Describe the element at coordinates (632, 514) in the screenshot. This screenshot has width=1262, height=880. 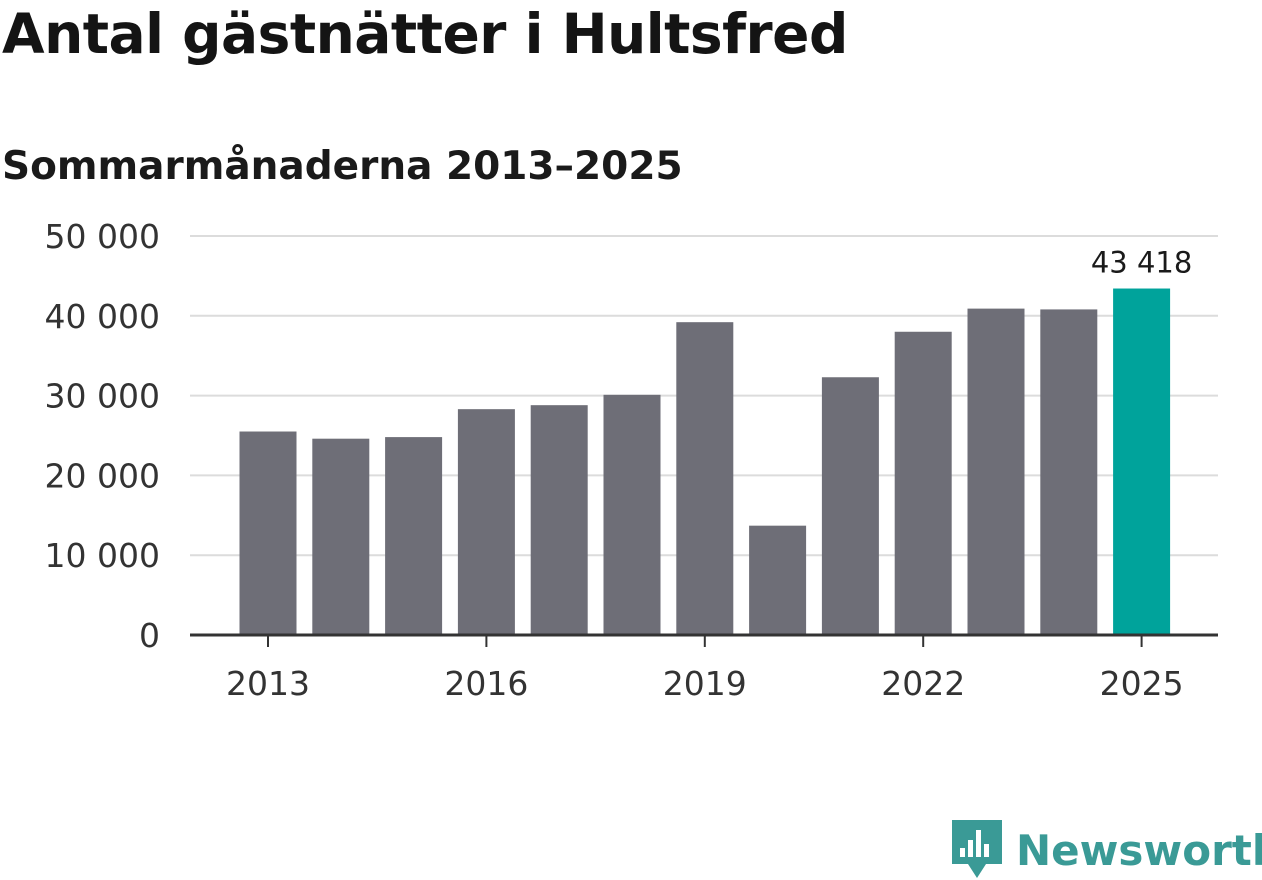
I see `bar-2018` at that location.